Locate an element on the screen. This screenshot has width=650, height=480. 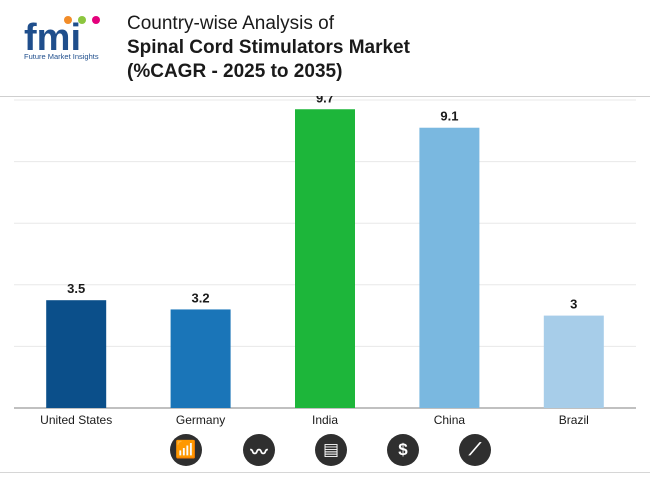
data-label: 9.1 is located at coordinates (449, 116).